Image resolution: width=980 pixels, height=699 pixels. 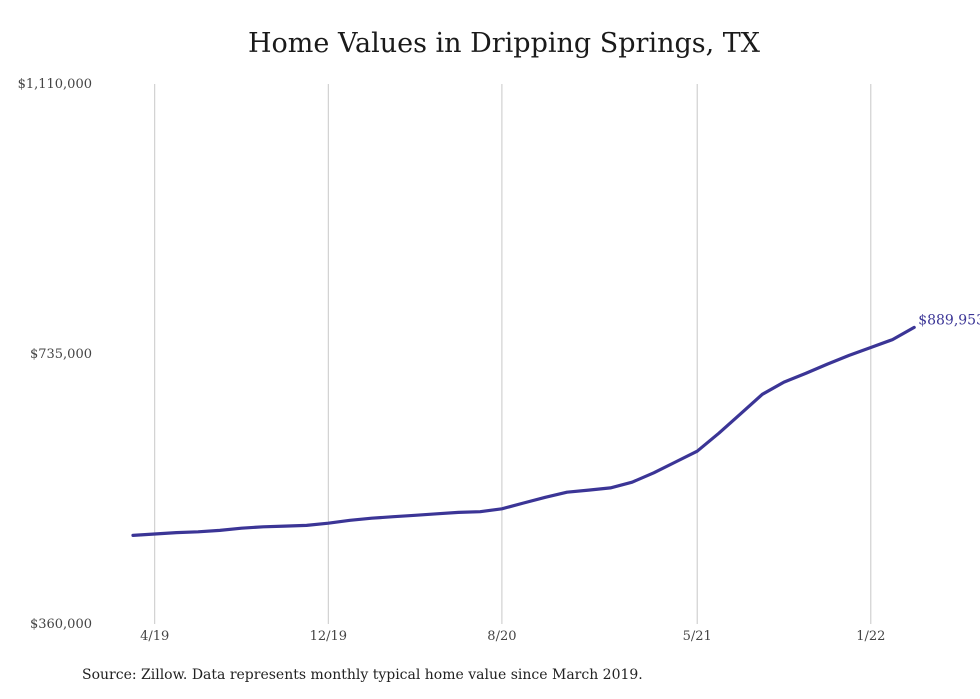 What do you see at coordinates (870, 636) in the screenshot?
I see `x-tick-label: 1/22` at bounding box center [870, 636].